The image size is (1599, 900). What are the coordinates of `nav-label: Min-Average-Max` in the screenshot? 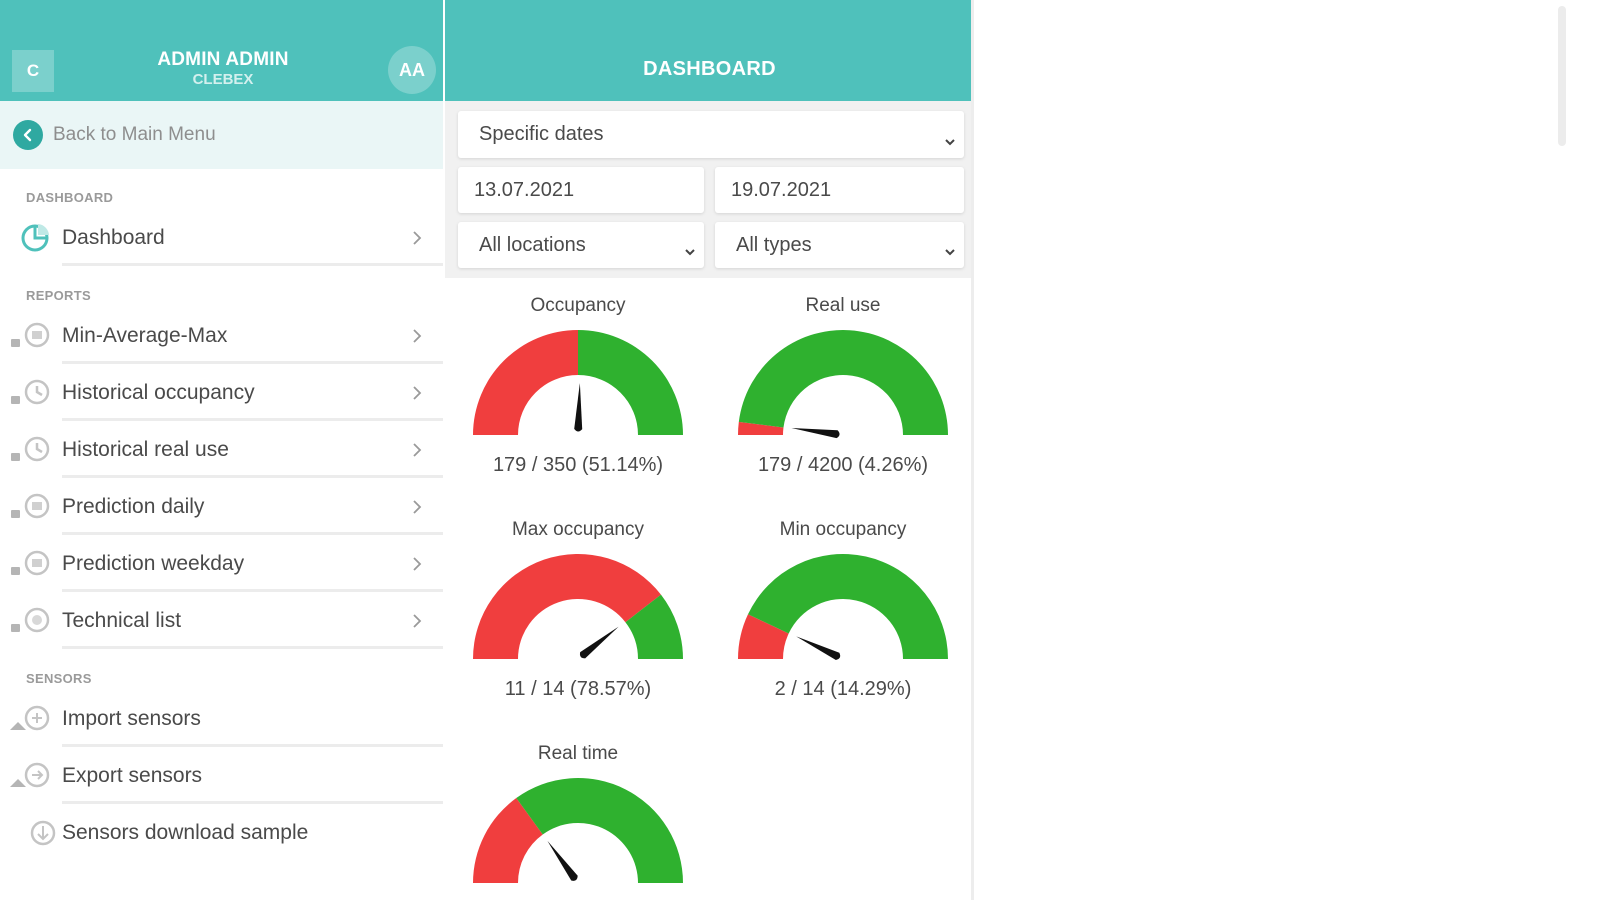 It's located at (145, 335).